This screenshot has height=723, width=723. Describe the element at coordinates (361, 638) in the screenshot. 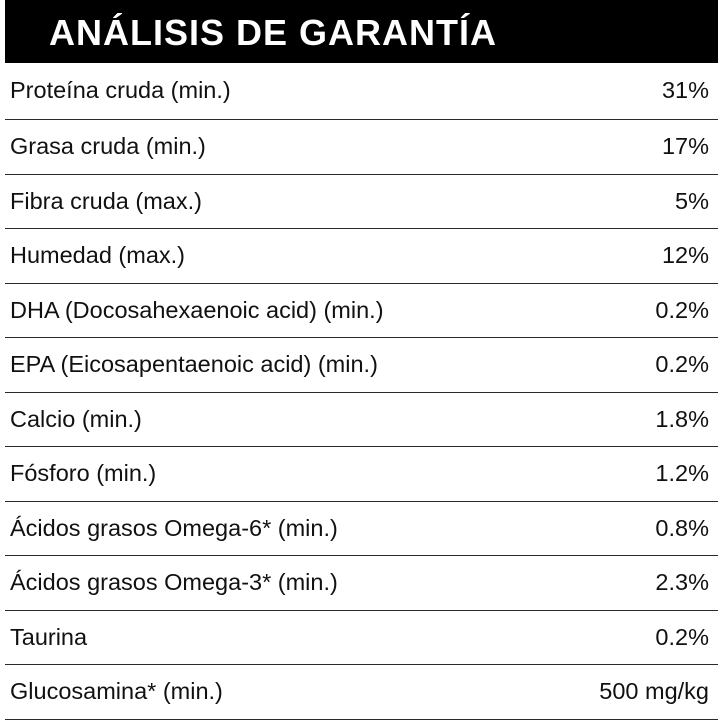

I see `table-row: Taurina 0.2%` at that location.